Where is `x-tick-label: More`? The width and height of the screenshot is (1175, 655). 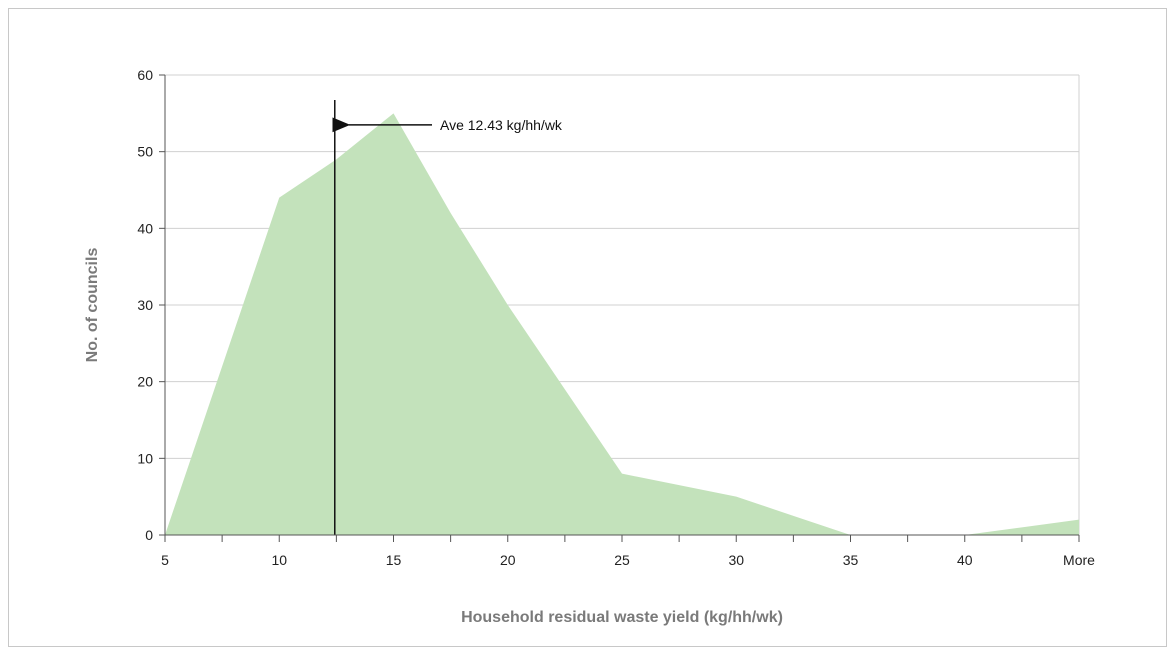
x-tick-label: More is located at coordinates (1079, 560).